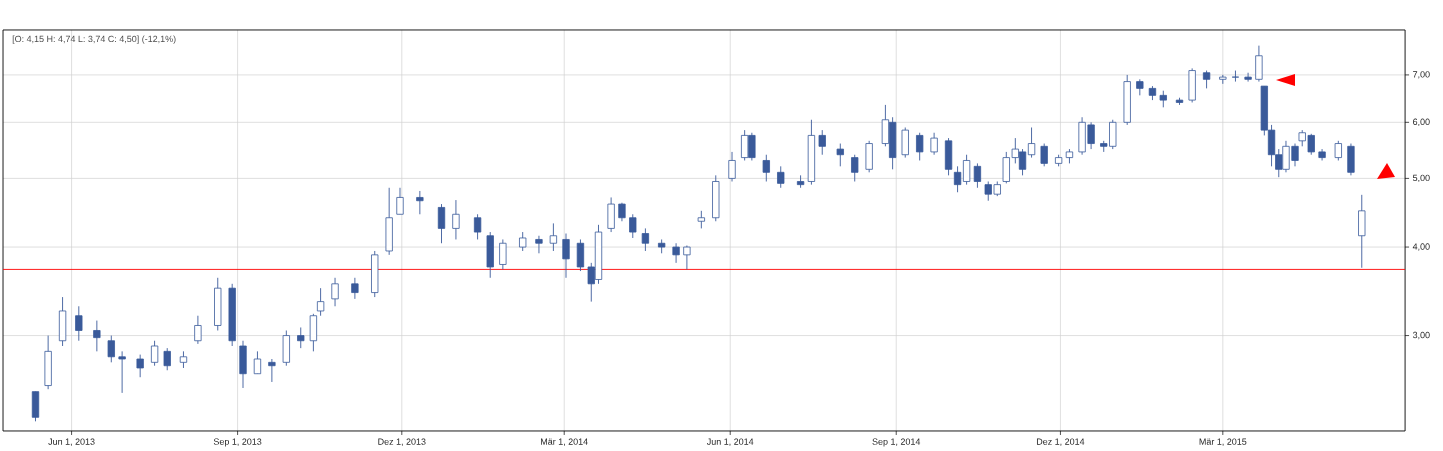 Image resolution: width=1443 pixels, height=451 pixels. I want to click on y-tick-label: 5,00, so click(1421, 178).